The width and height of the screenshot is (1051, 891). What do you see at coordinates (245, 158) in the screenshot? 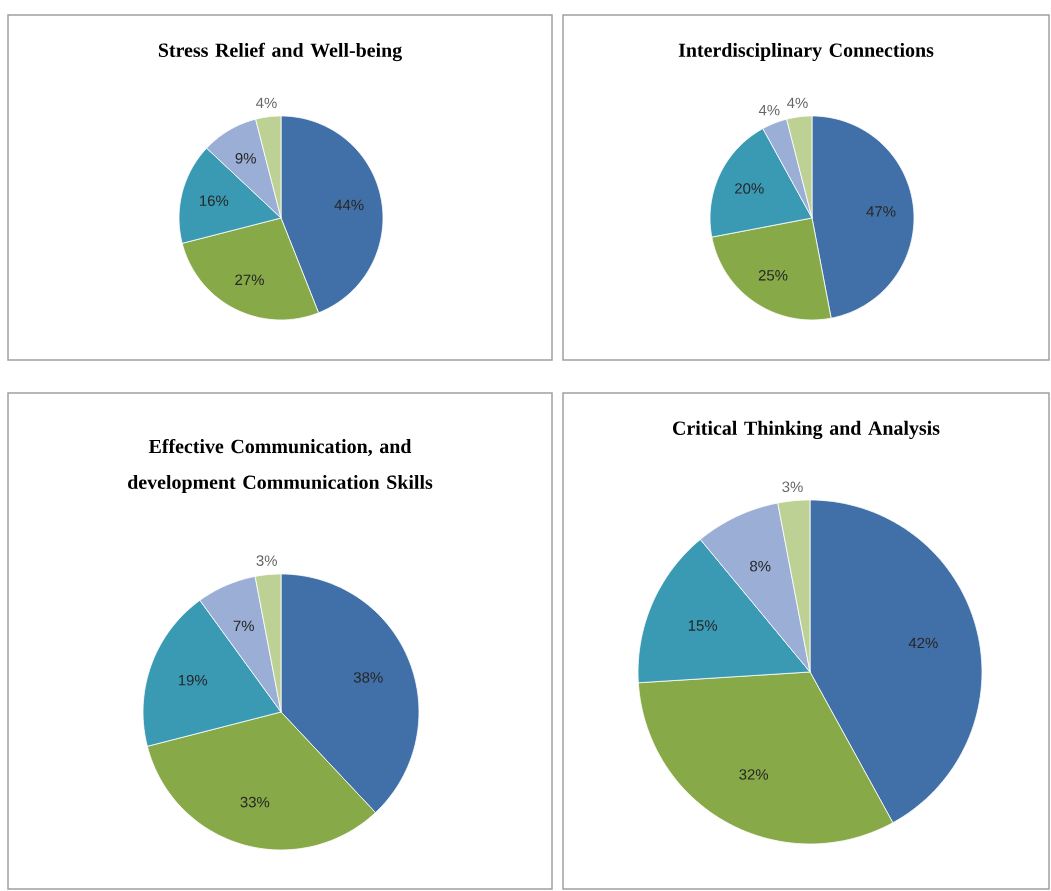
I see `data-label: 9%` at bounding box center [245, 158].